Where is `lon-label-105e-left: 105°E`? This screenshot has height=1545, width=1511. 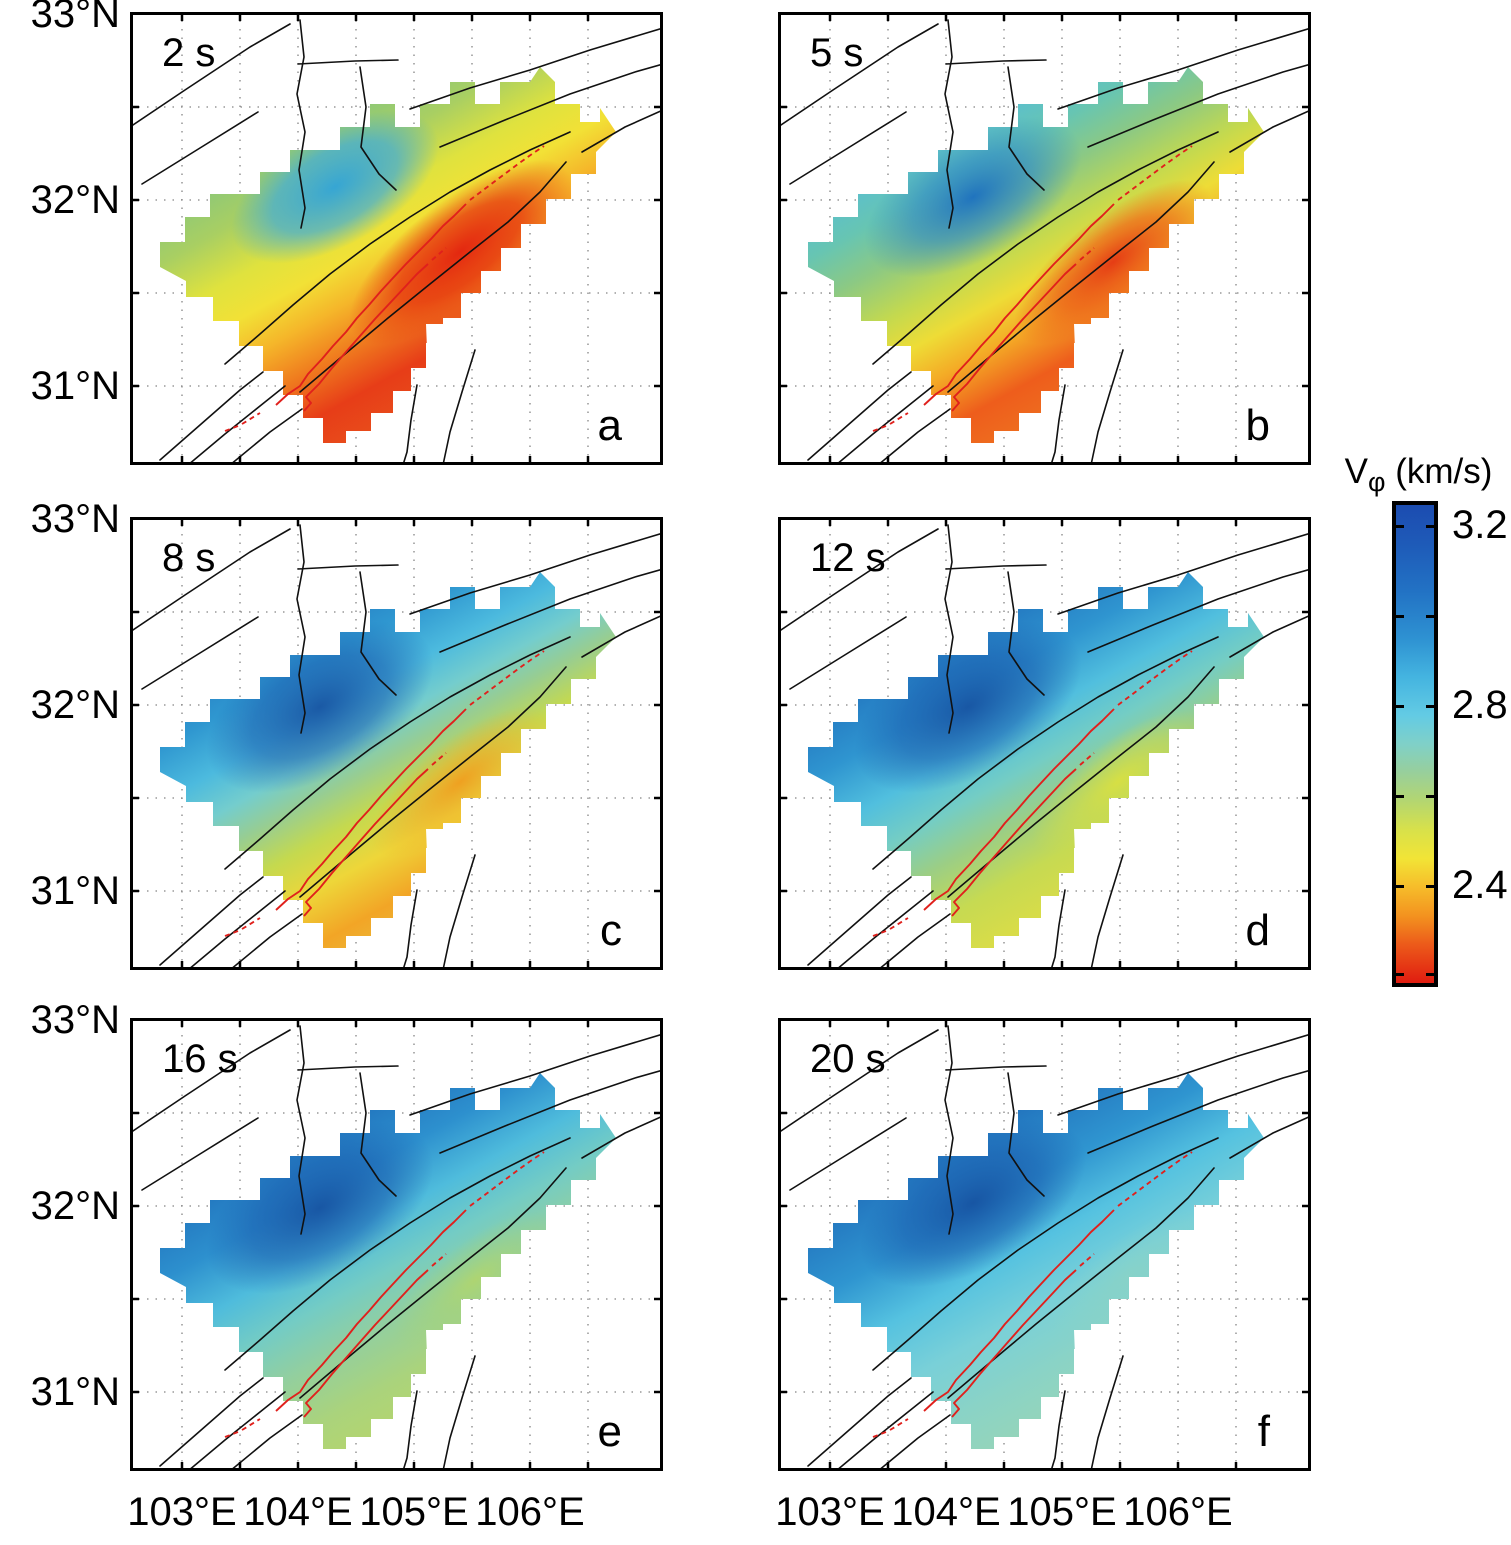 lon-label-105e-left: 105°E is located at coordinates (414, 1512).